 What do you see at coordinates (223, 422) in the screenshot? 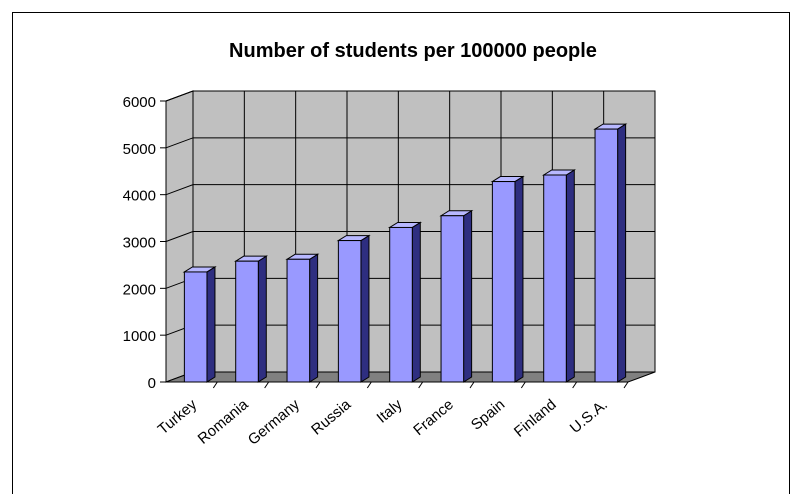
I see `x-tick-label: Romania` at bounding box center [223, 422].